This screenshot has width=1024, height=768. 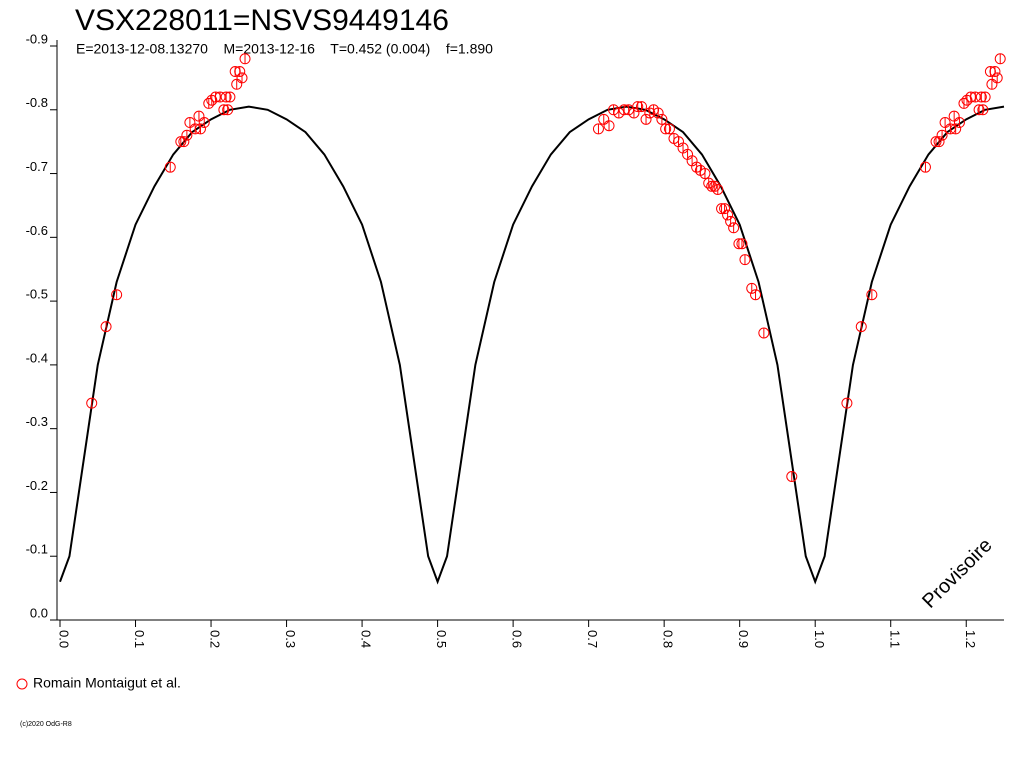 What do you see at coordinates (37, 166) in the screenshot?
I see `y-tick-label: -0.7` at bounding box center [37, 166].